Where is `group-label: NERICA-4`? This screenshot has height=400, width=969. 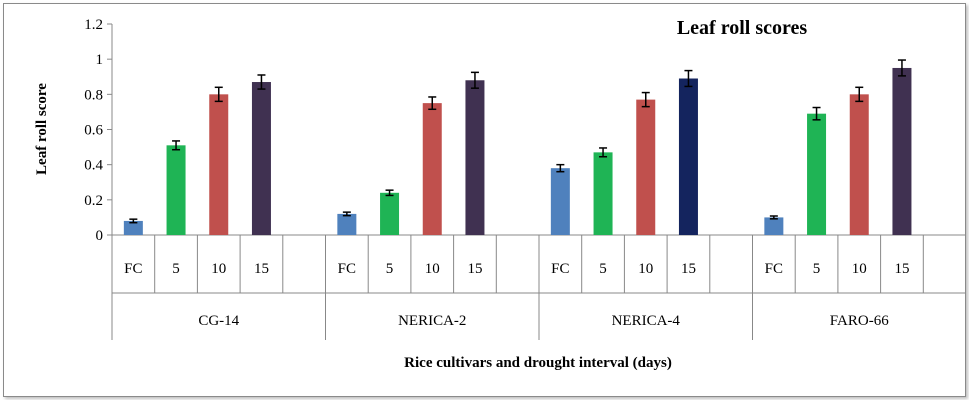 group-label: NERICA-4 is located at coordinates (646, 321).